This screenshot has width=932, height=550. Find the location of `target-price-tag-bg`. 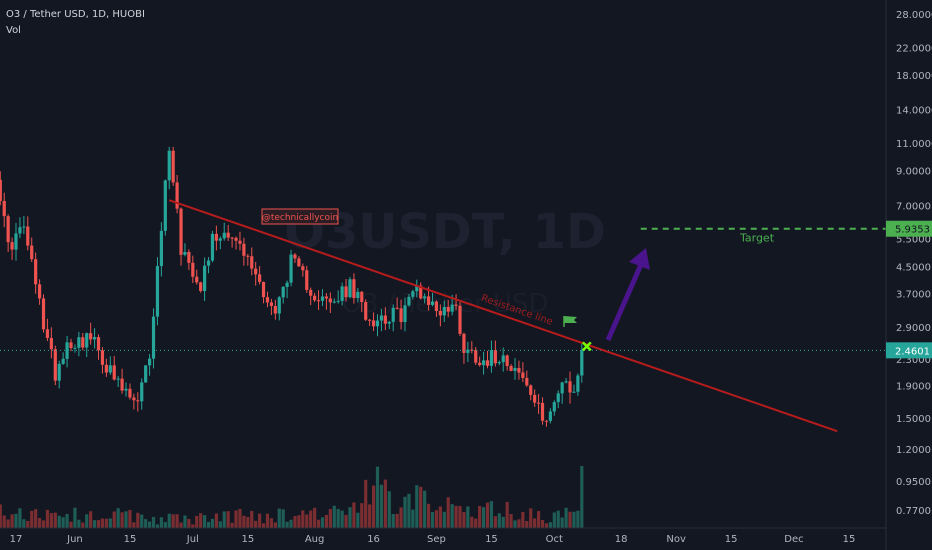

target-price-tag-bg is located at coordinates (909, 228).